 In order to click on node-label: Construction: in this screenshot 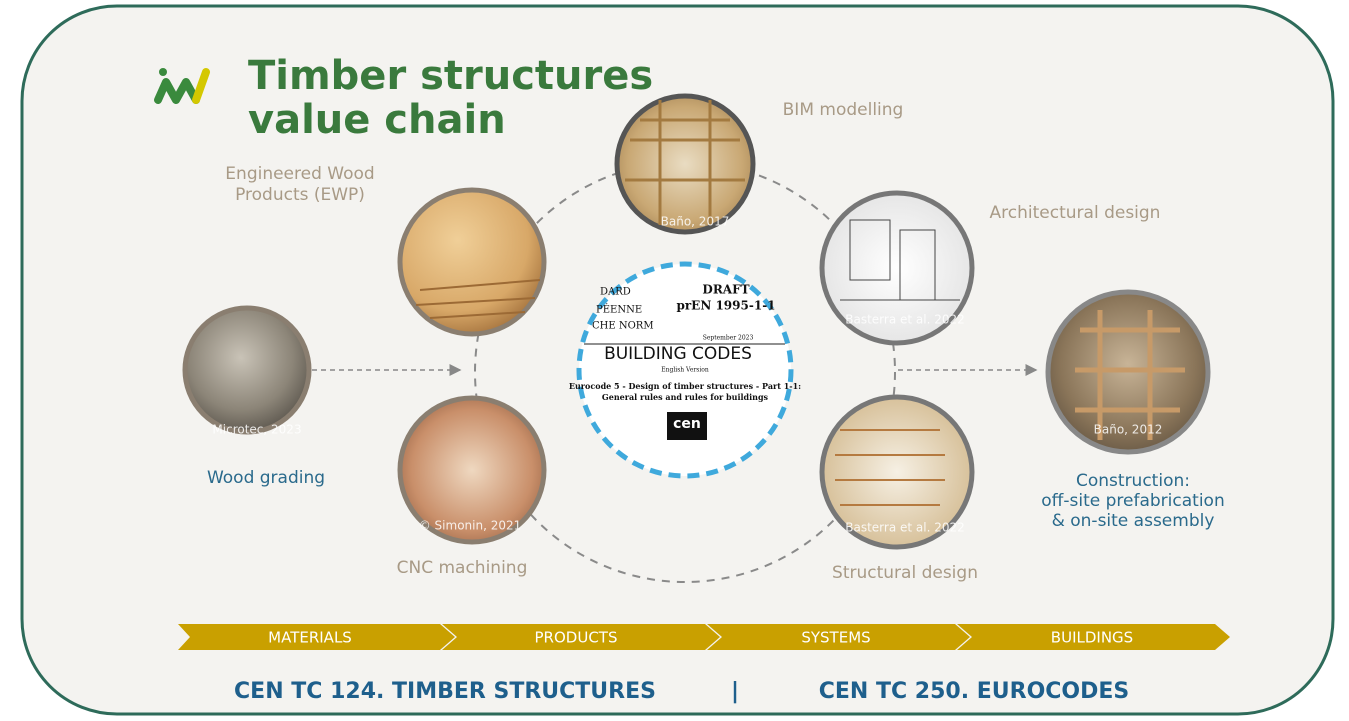, I will do `click(1133, 481)`.